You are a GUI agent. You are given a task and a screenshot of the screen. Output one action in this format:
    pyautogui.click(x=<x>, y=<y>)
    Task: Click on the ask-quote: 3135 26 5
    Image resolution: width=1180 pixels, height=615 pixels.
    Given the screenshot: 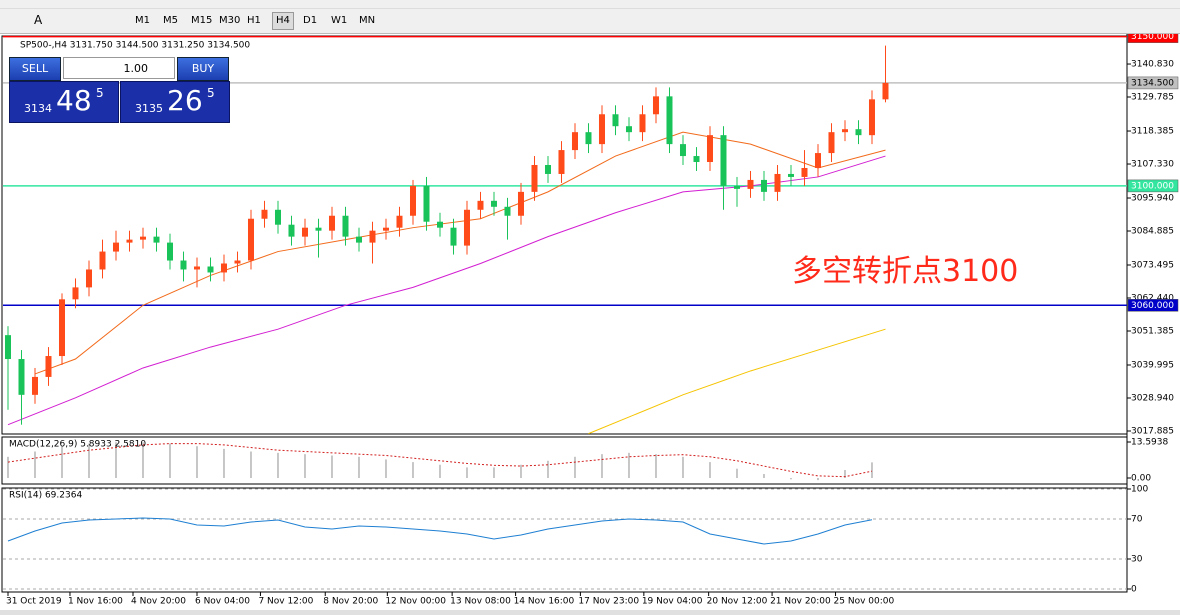 What is the action you would take?
    pyautogui.click(x=175, y=102)
    